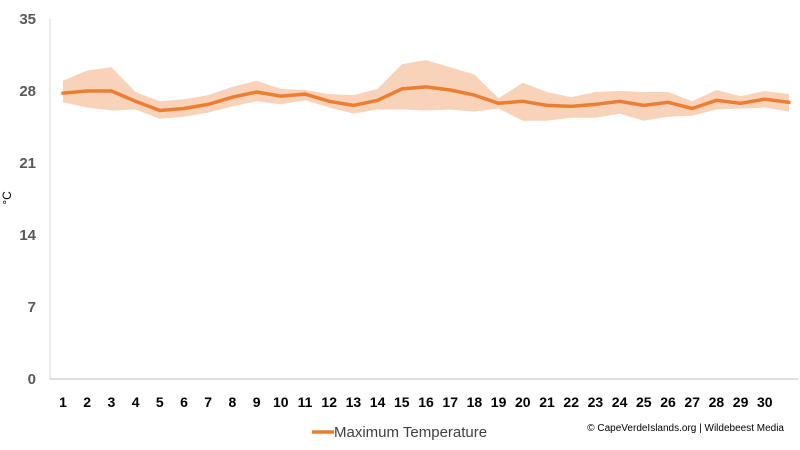 The image size is (800, 450). What do you see at coordinates (499, 402) in the screenshot?
I see `x-tick-label-19: 19` at bounding box center [499, 402].